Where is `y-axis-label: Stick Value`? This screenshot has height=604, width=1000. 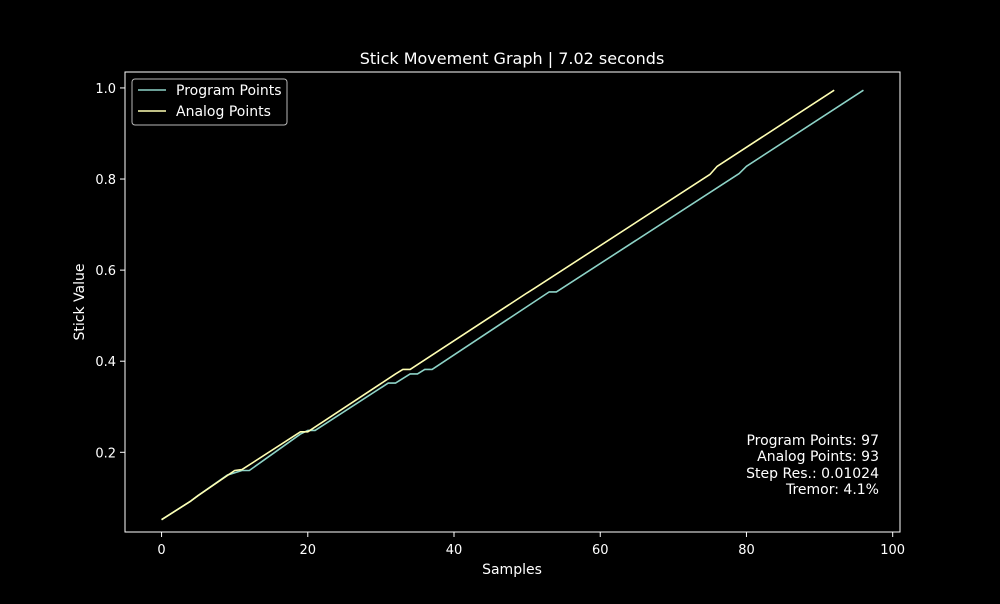 y-axis-label: Stick Value is located at coordinates (80, 302).